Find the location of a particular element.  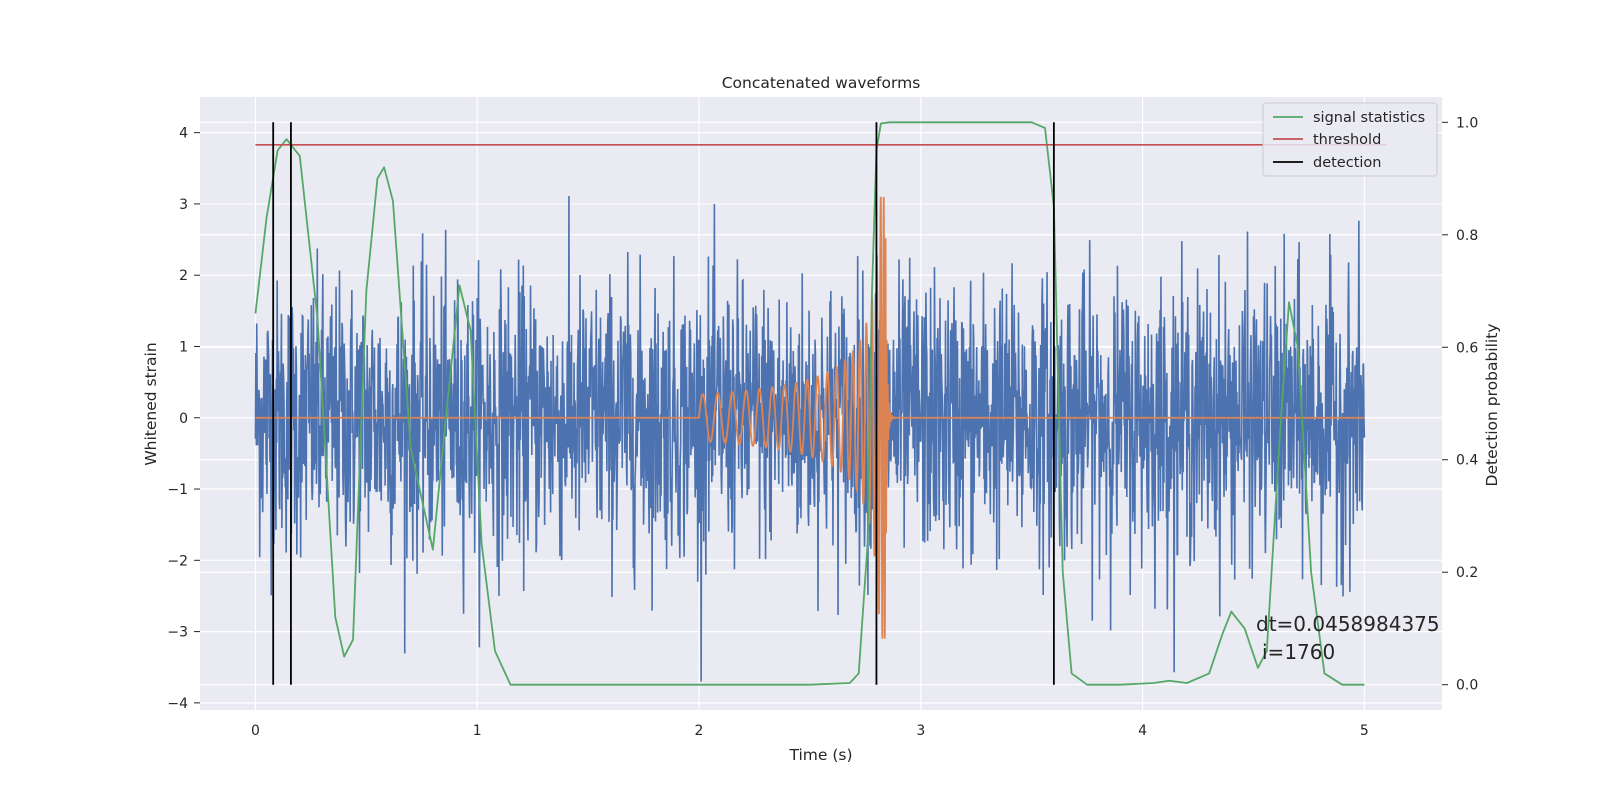

legend: signal statistics threshold detection is located at coordinates (1350, 139).